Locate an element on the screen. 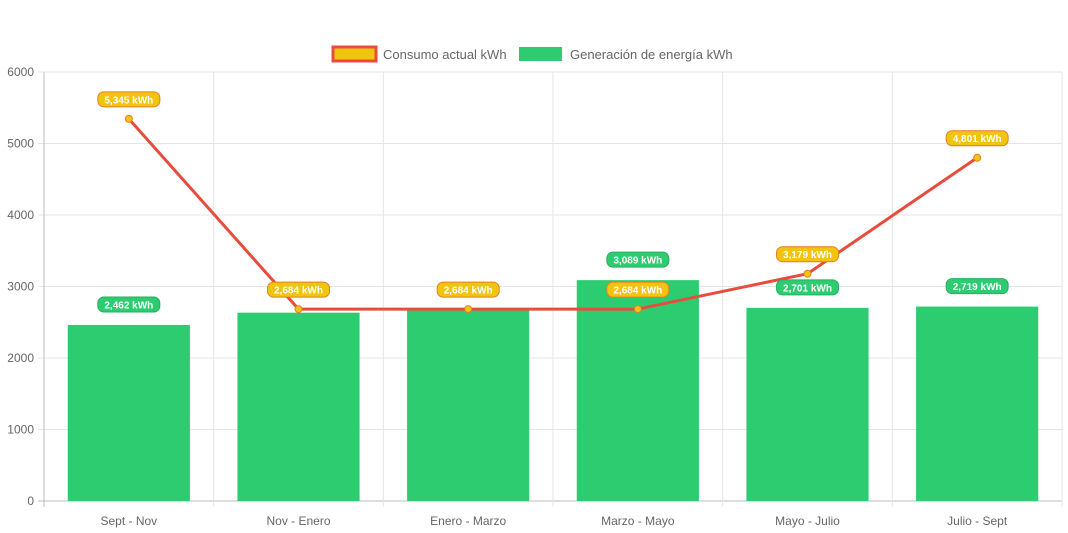 Image resolution: width=1068 pixels, height=533 pixels. data-label-generacion: 2,462 kWh is located at coordinates (128, 305).